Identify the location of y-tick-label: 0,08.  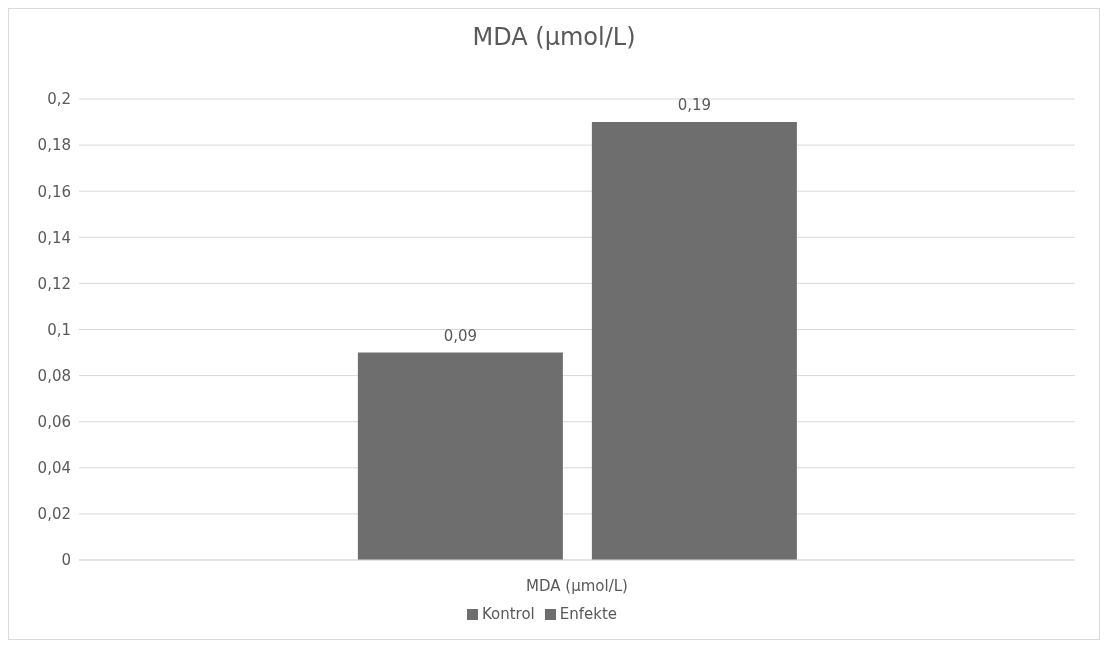
(54, 375).